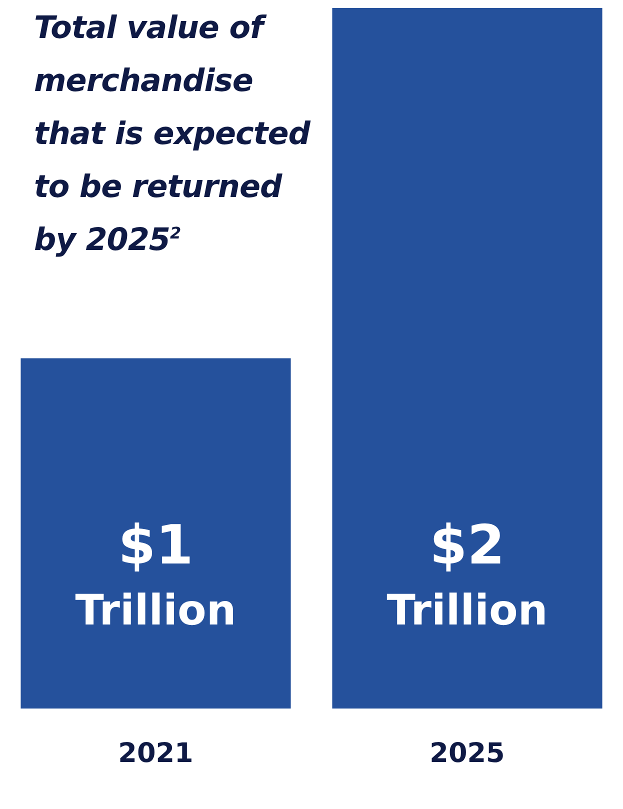 Image resolution: width=623 pixels, height=809 pixels. I want to click on x-tick-label: 2021, so click(156, 753).